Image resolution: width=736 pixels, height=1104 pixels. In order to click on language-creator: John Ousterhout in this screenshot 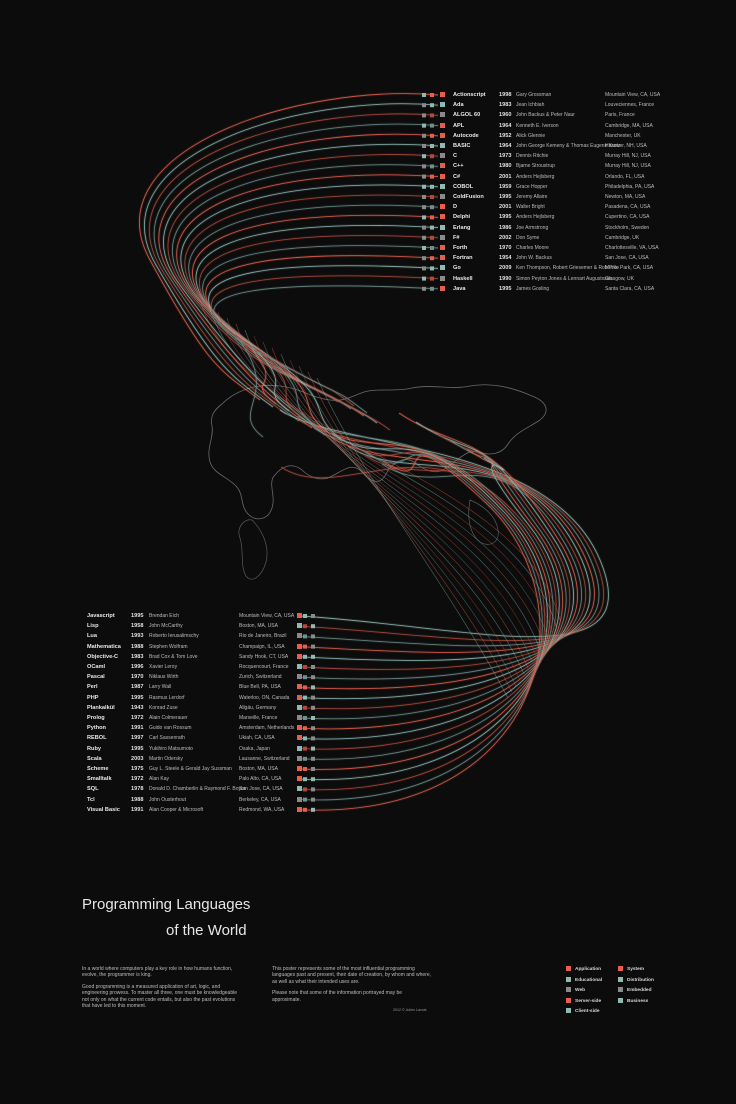, I will do `click(167, 799)`.